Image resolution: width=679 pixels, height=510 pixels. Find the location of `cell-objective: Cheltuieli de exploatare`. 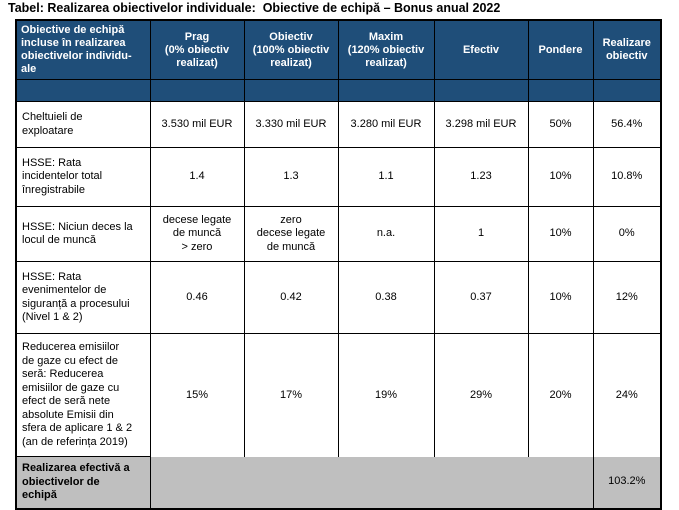

cell-objective: Cheltuieli de exploatare is located at coordinates (83, 124).